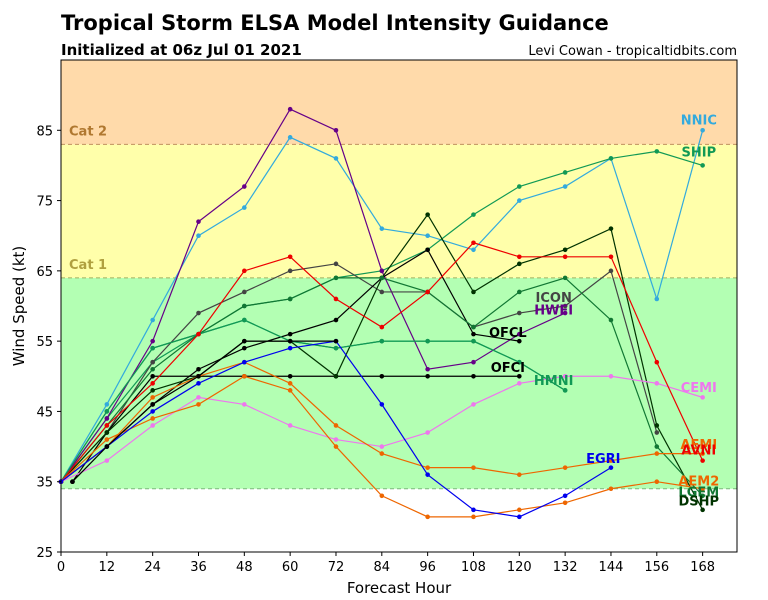  I want to click on y-tick-label-85: 85, so click(44, 131).